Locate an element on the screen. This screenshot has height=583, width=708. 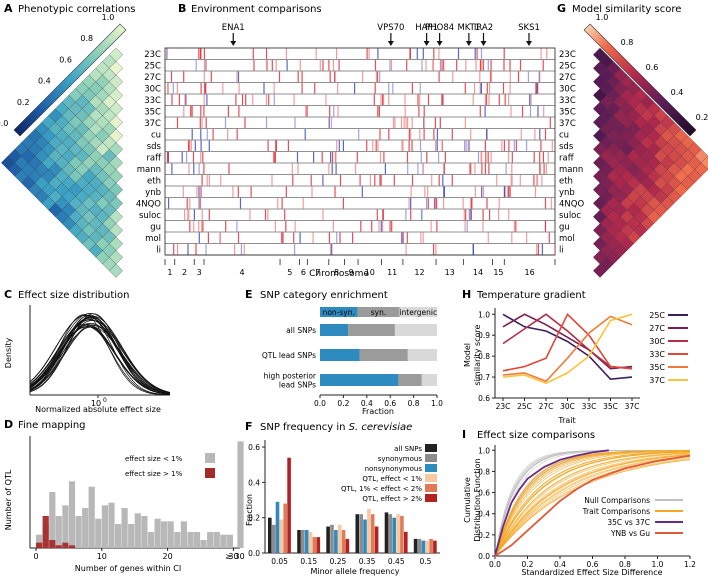
panel-f-ylabel: Fraction is located at coordinates (249, 510).